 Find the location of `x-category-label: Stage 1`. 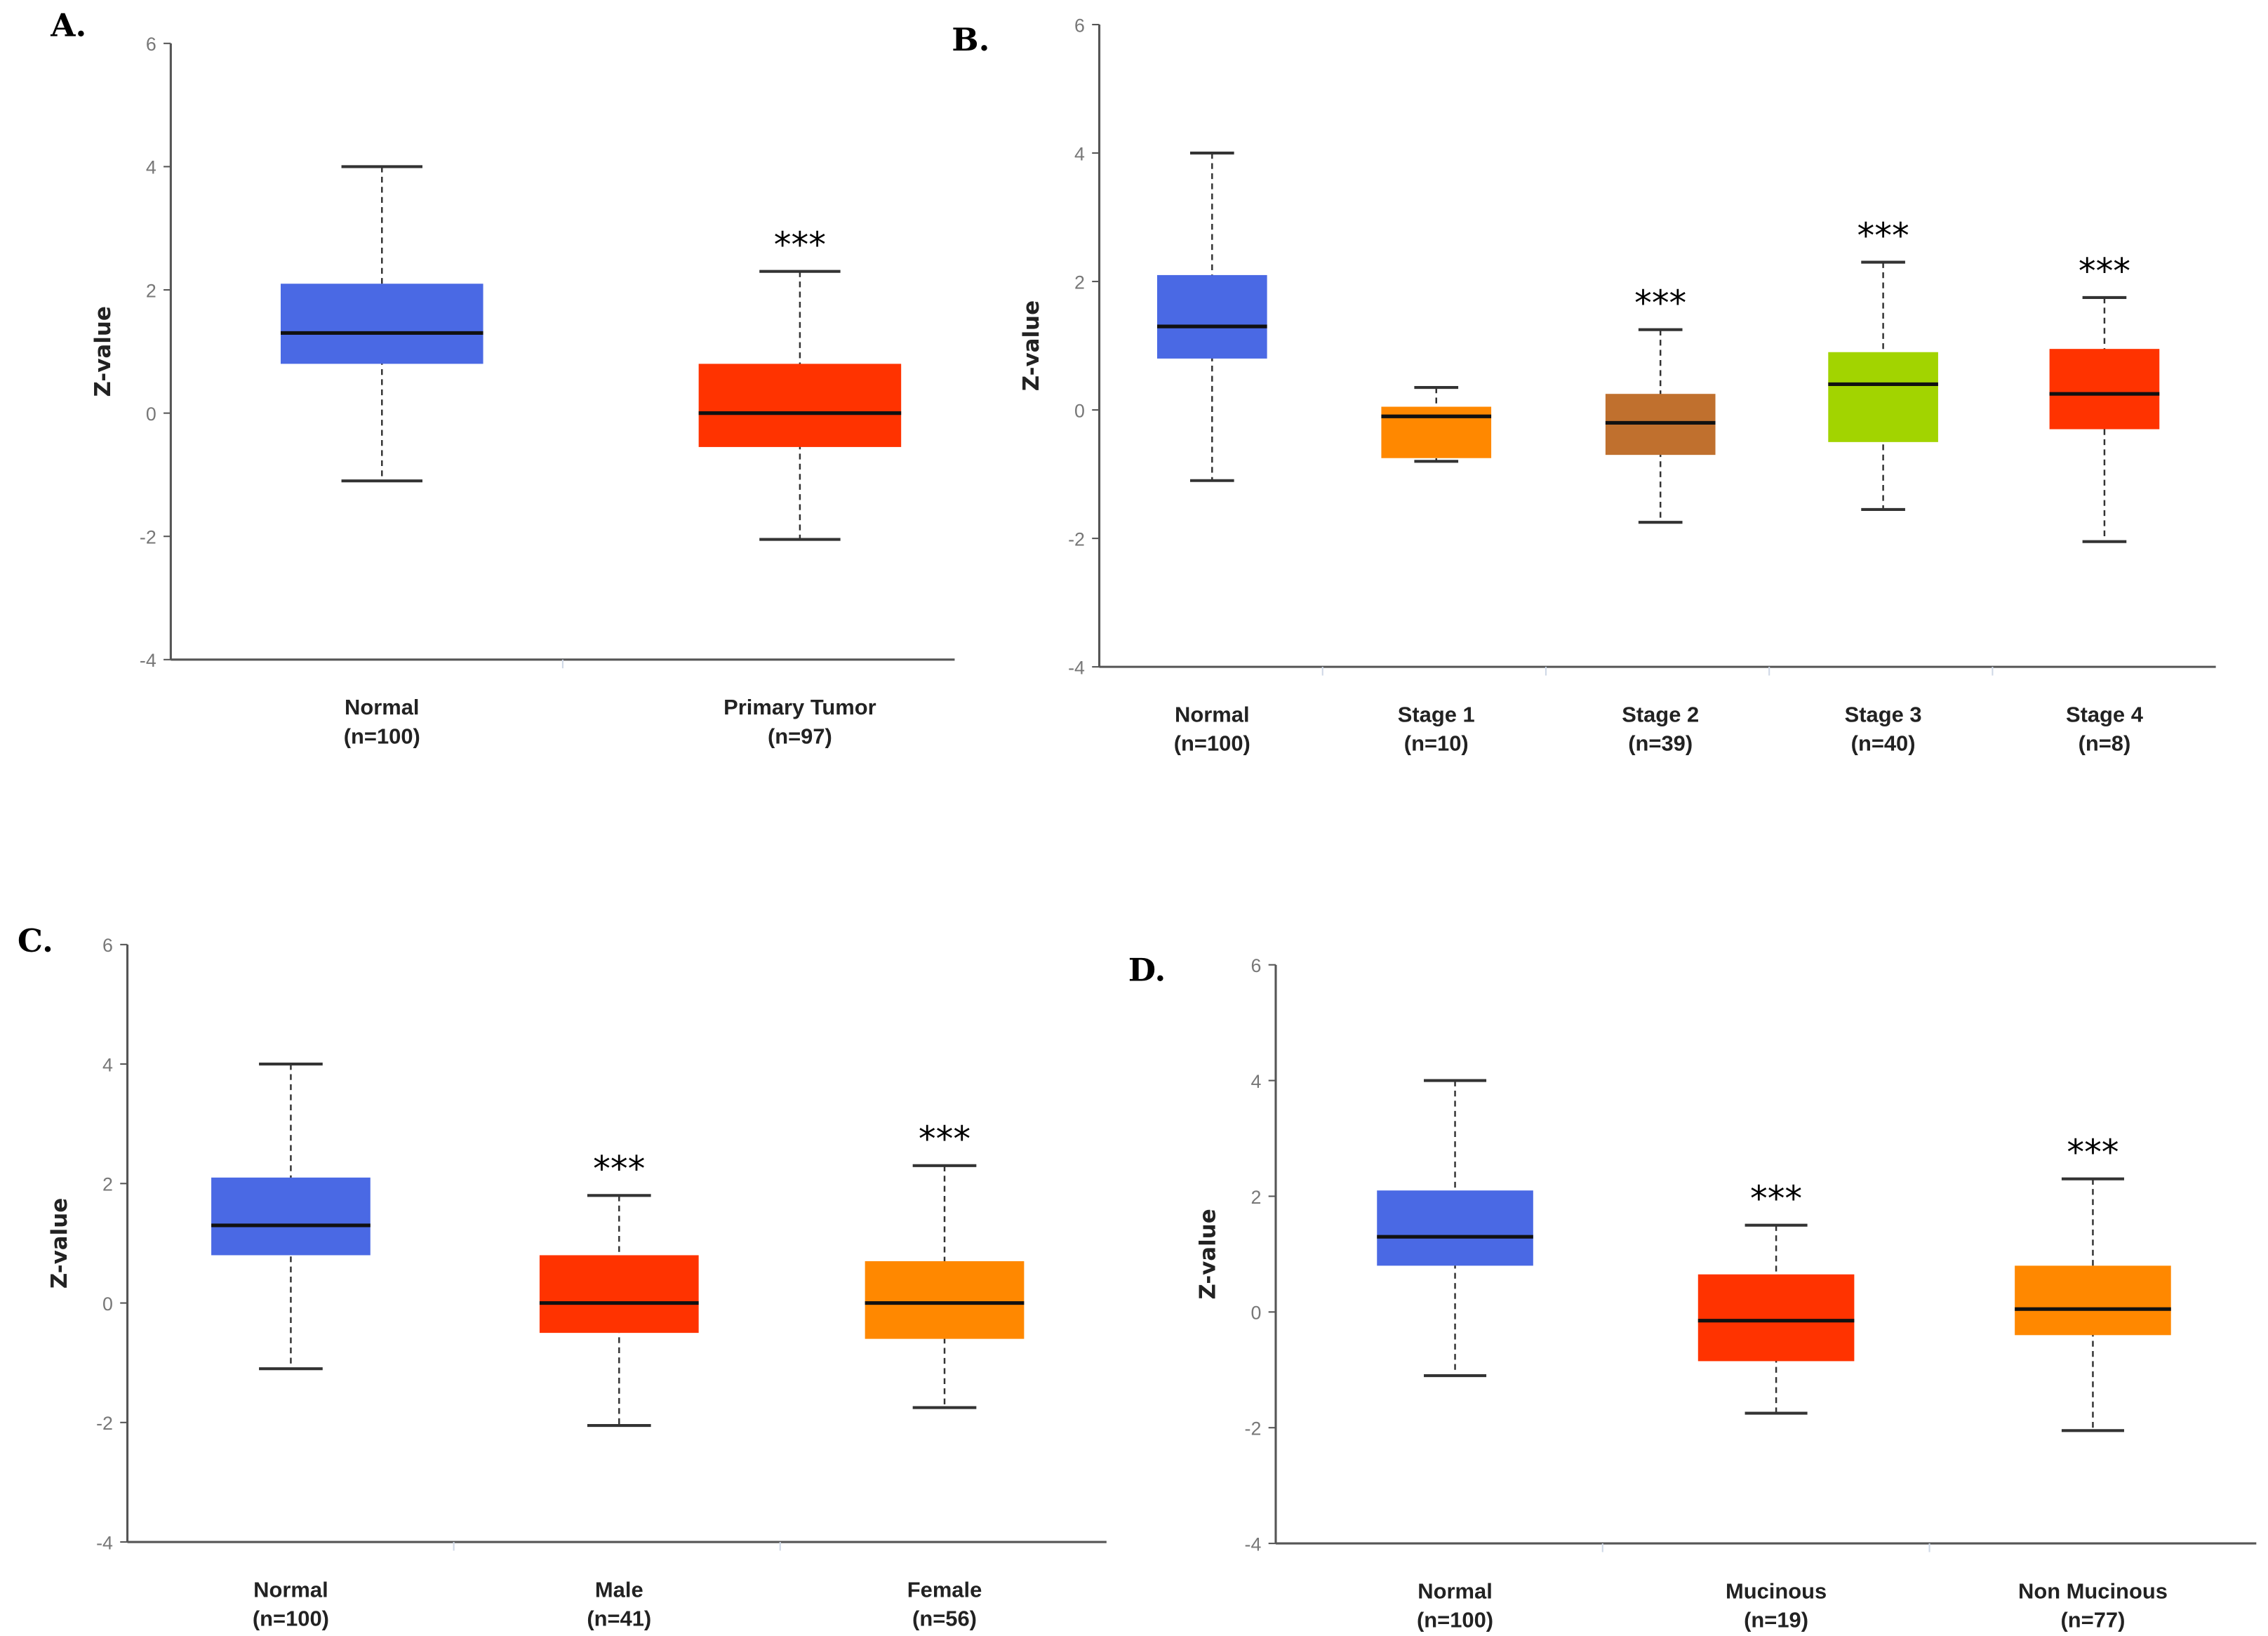

x-category-label: Stage 1 is located at coordinates (1436, 714).